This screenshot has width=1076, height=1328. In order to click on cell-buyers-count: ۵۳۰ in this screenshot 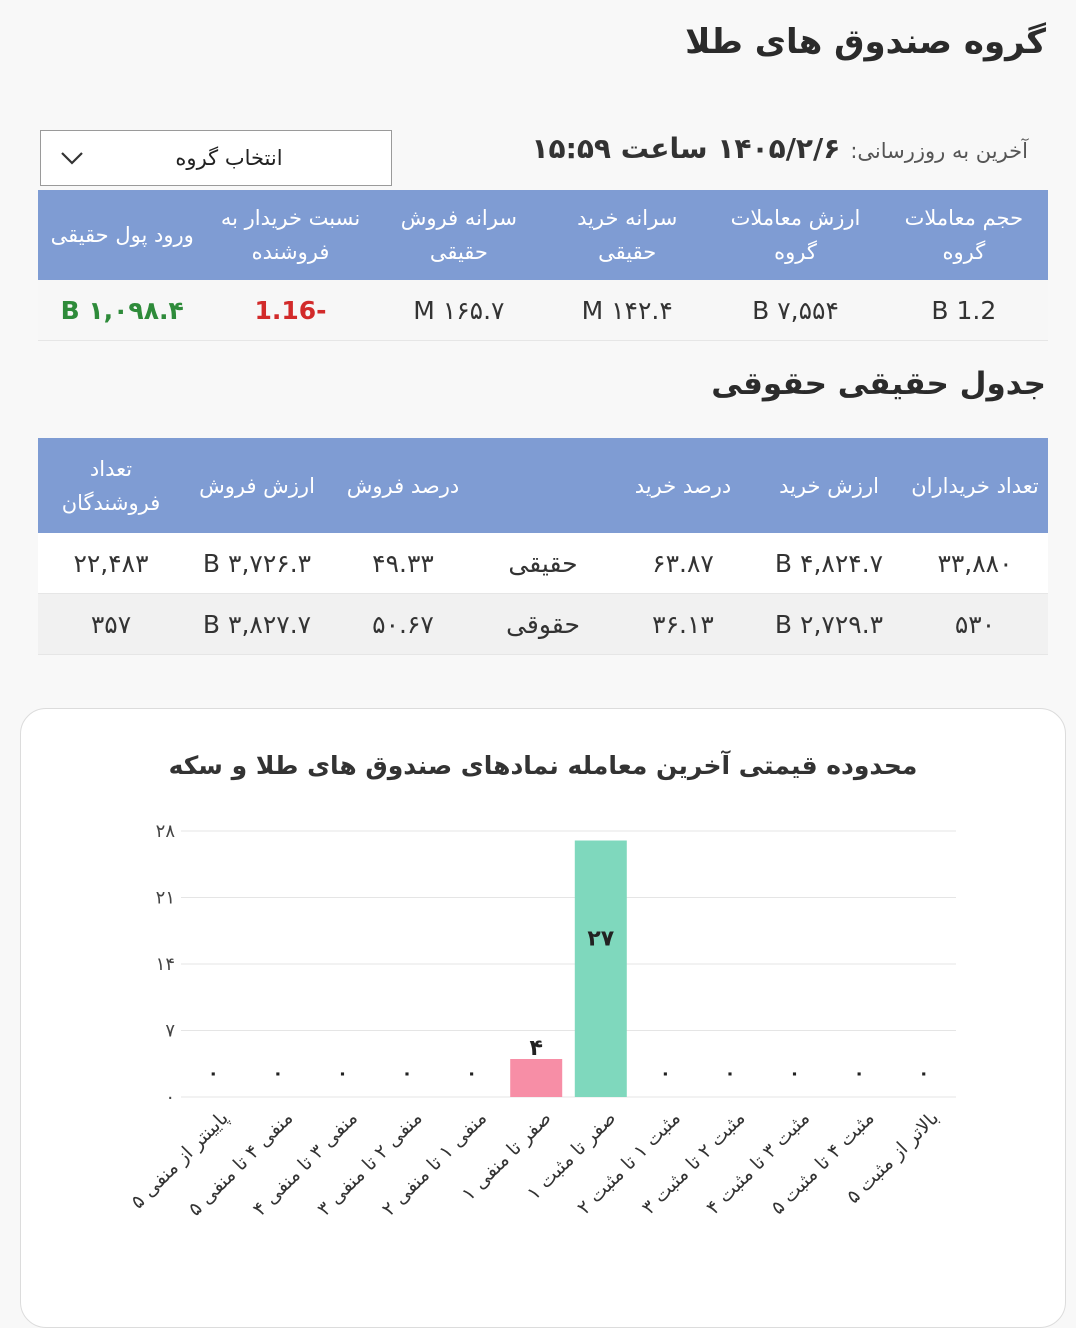, I will do `click(975, 624)`.